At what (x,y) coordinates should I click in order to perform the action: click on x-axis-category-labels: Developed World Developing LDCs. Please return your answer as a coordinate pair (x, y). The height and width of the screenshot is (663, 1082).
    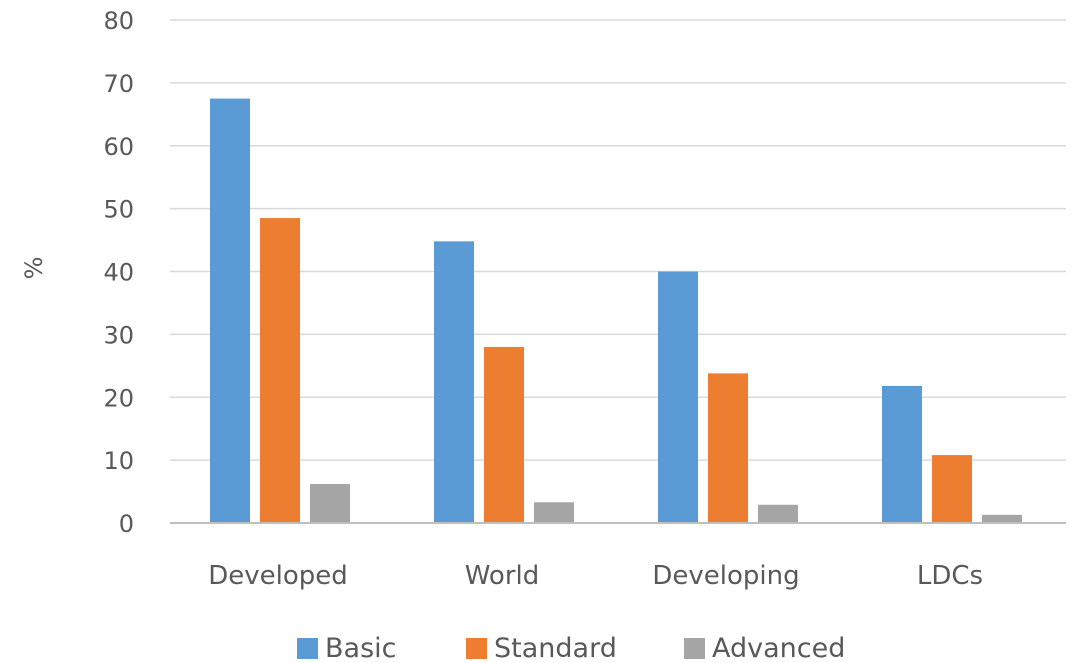
    Looking at the image, I should click on (595, 576).